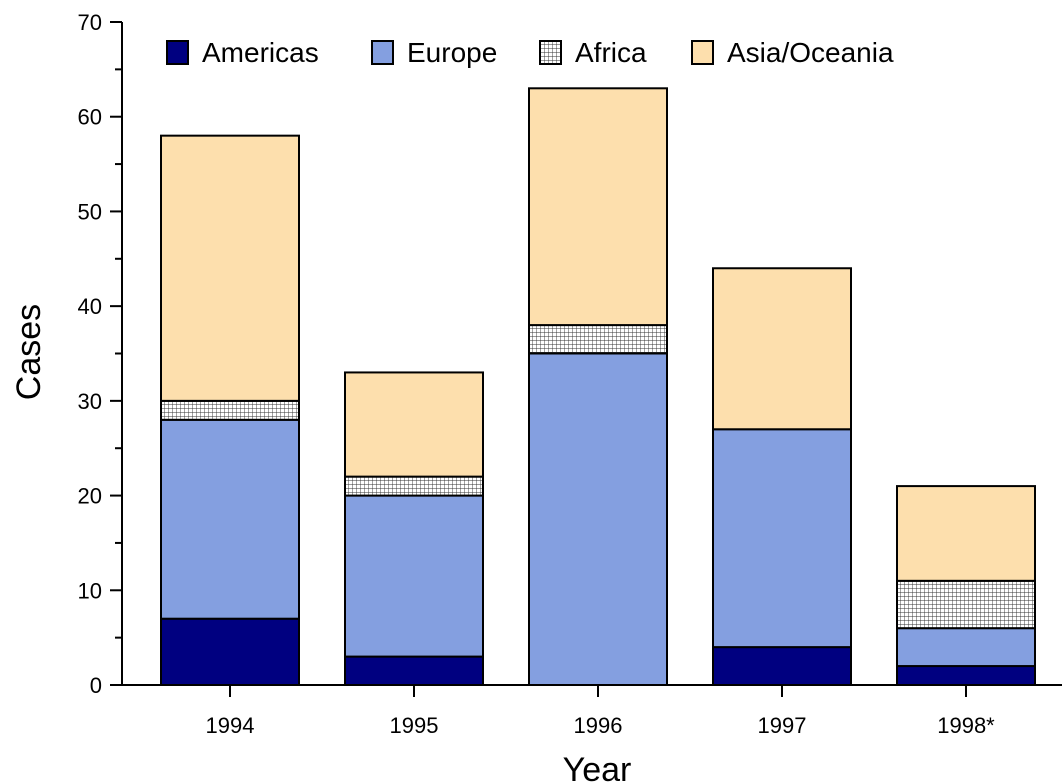 The width and height of the screenshot is (1062, 783). I want to click on y-axis-title: Cases, so click(29, 352).